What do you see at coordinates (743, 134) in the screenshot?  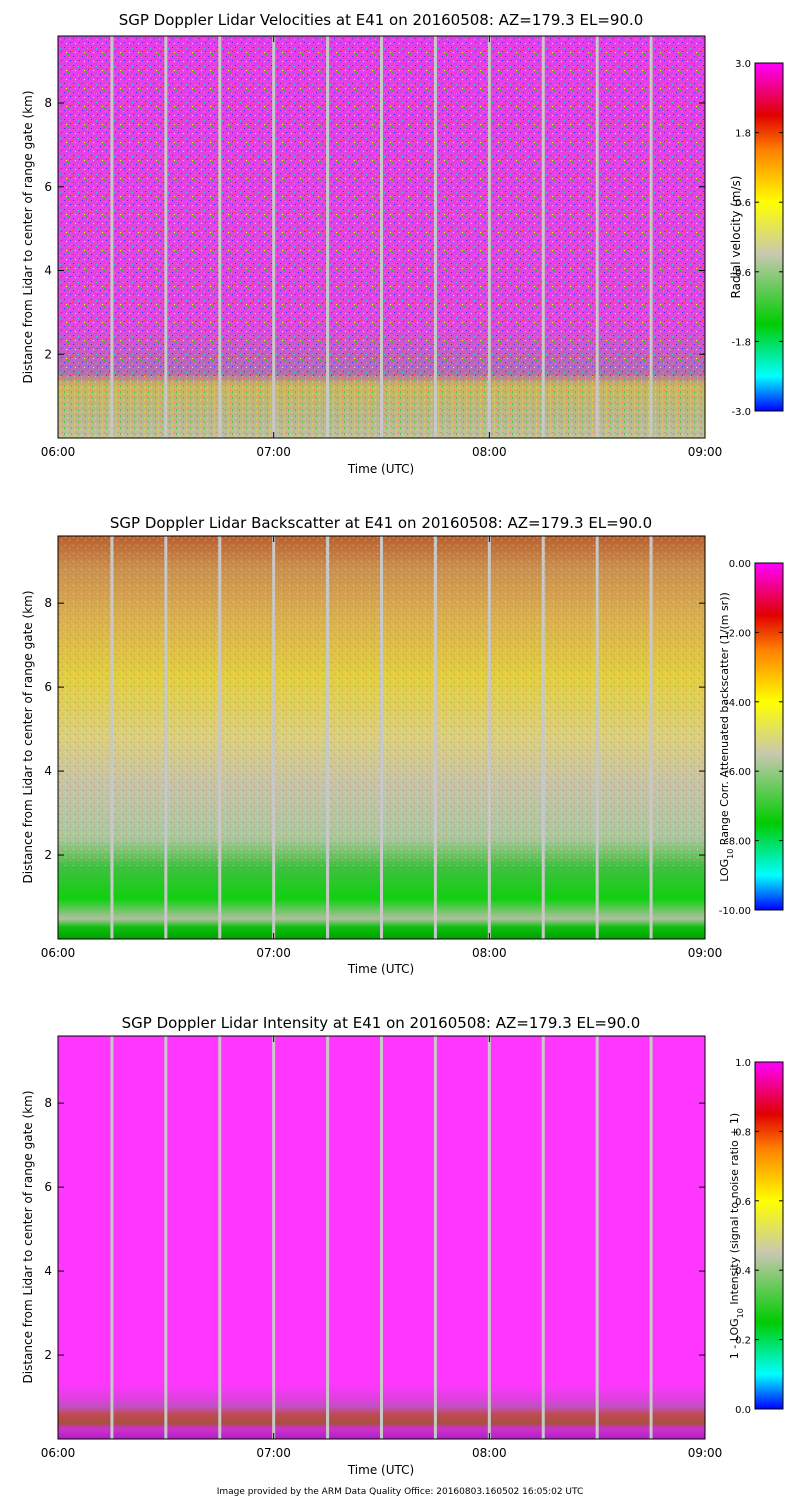 I see `colorbar-tick-label: 1.8` at bounding box center [743, 134].